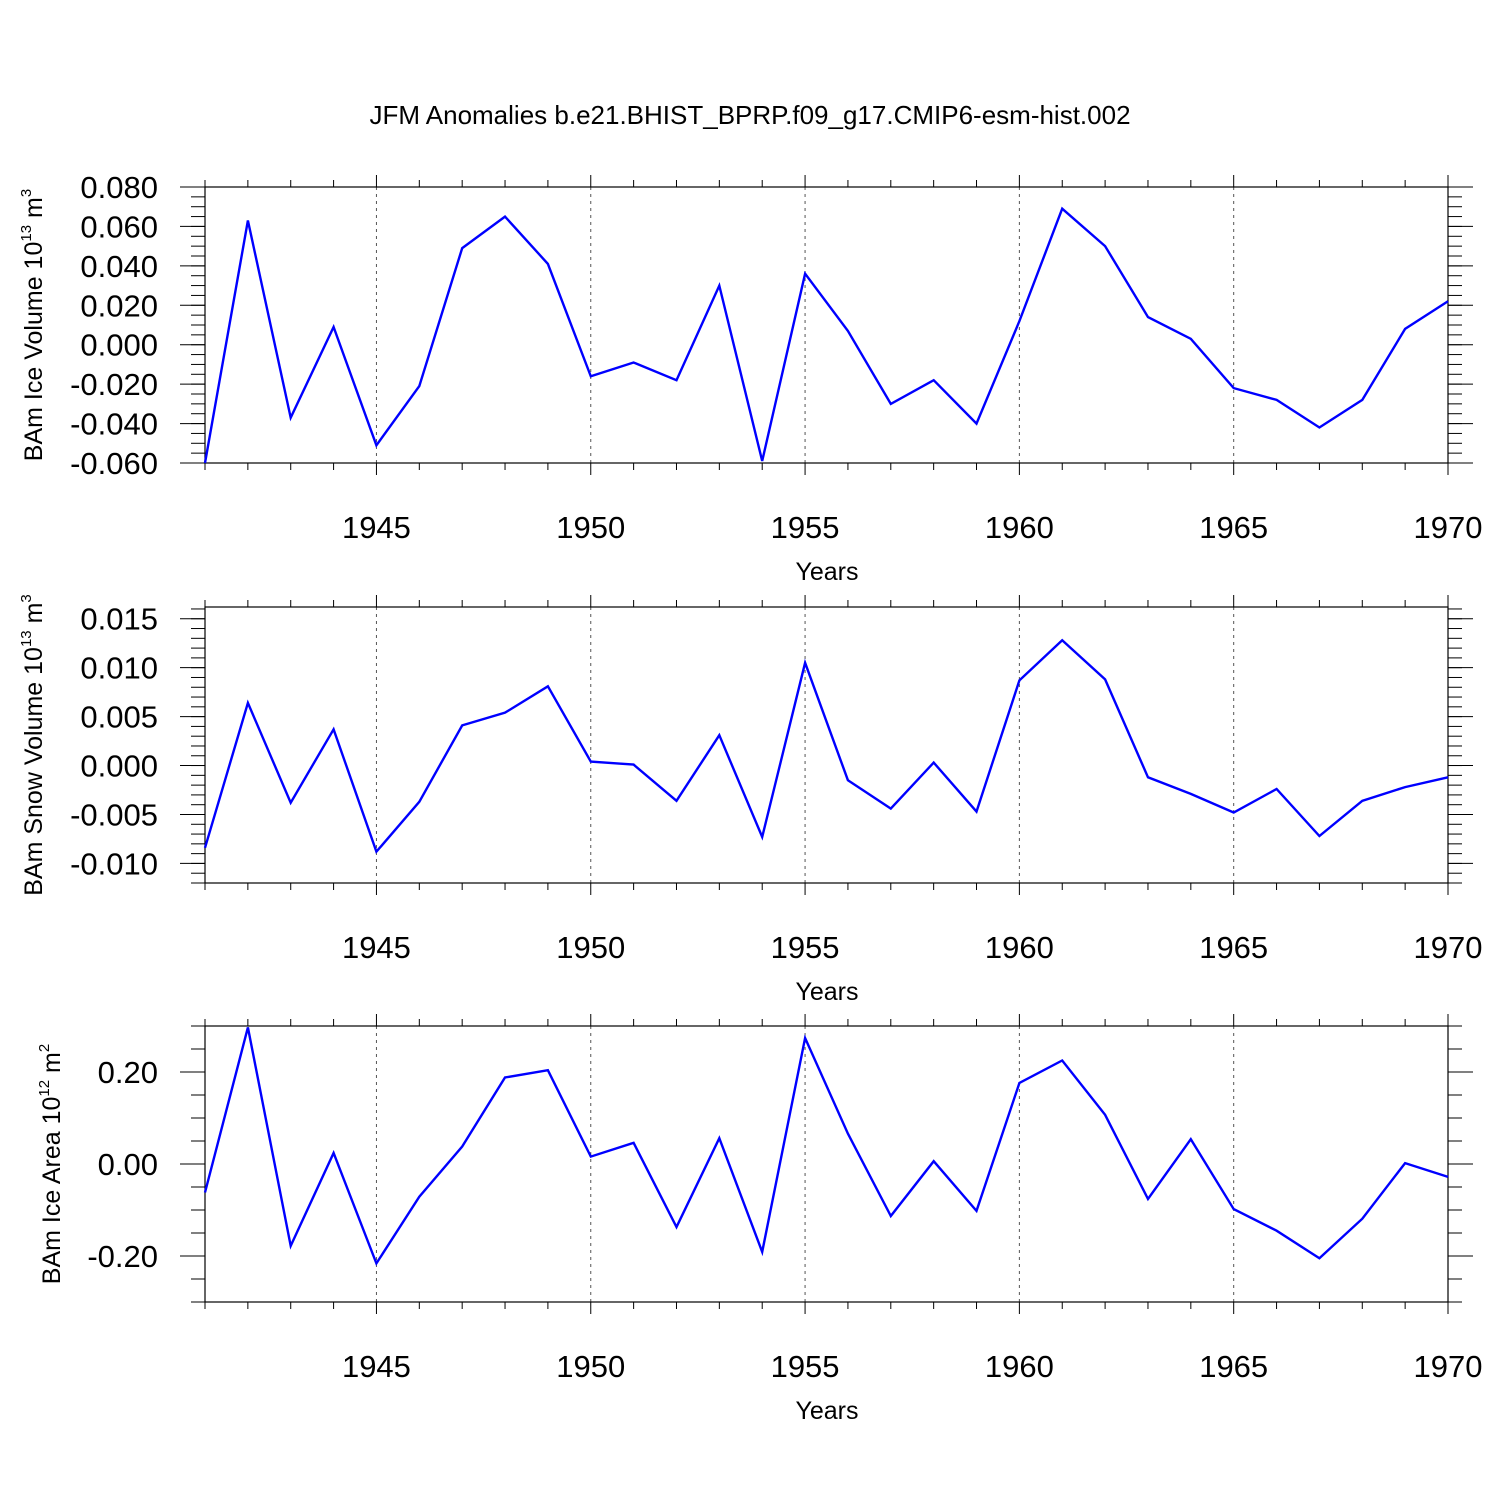  I want to click on y-tick-label: -0.010, so click(114, 863).